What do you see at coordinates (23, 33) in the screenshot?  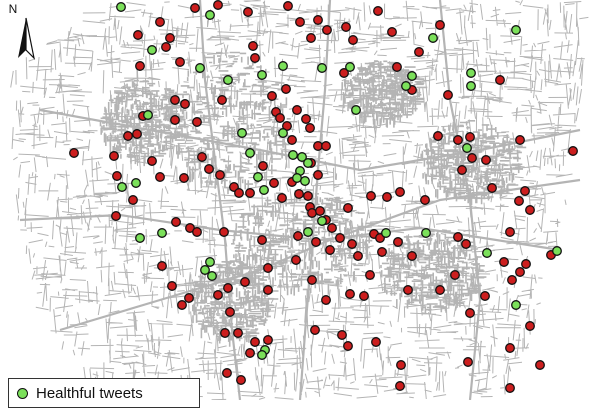 I see `north-arrow: N` at bounding box center [23, 33].